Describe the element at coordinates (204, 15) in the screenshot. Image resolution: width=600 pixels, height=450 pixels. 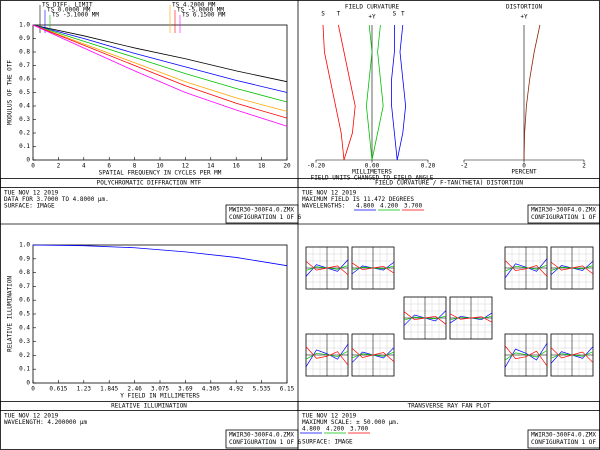
I see `legend-label: TS 6.1500 MM` at that location.